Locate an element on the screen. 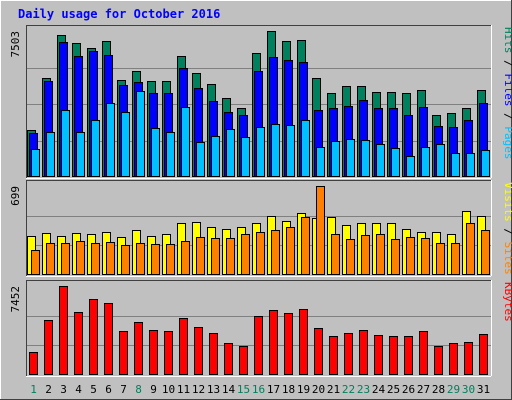 The image size is (512, 400). x-tick-label-day-2: 2 is located at coordinates (48, 389).